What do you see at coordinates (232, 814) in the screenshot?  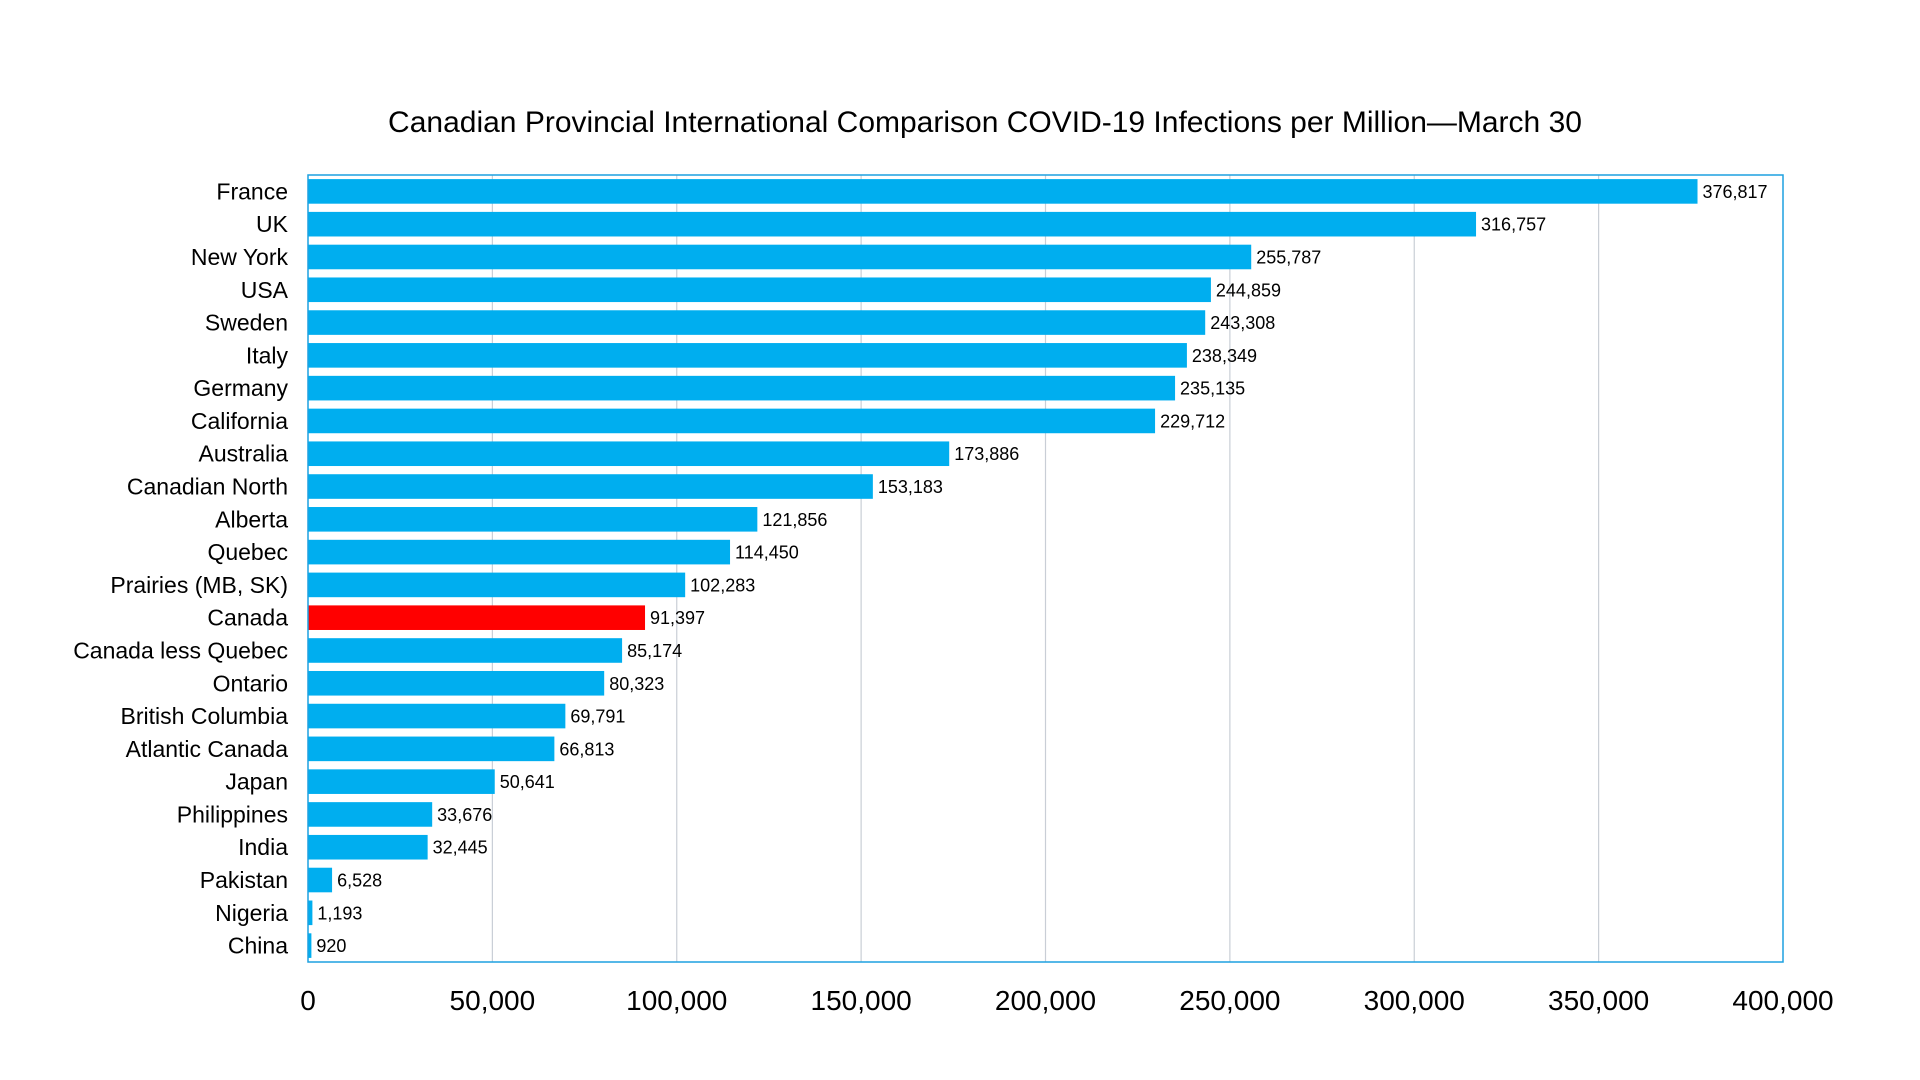 I see `category-label-philippines: Philippines` at bounding box center [232, 814].